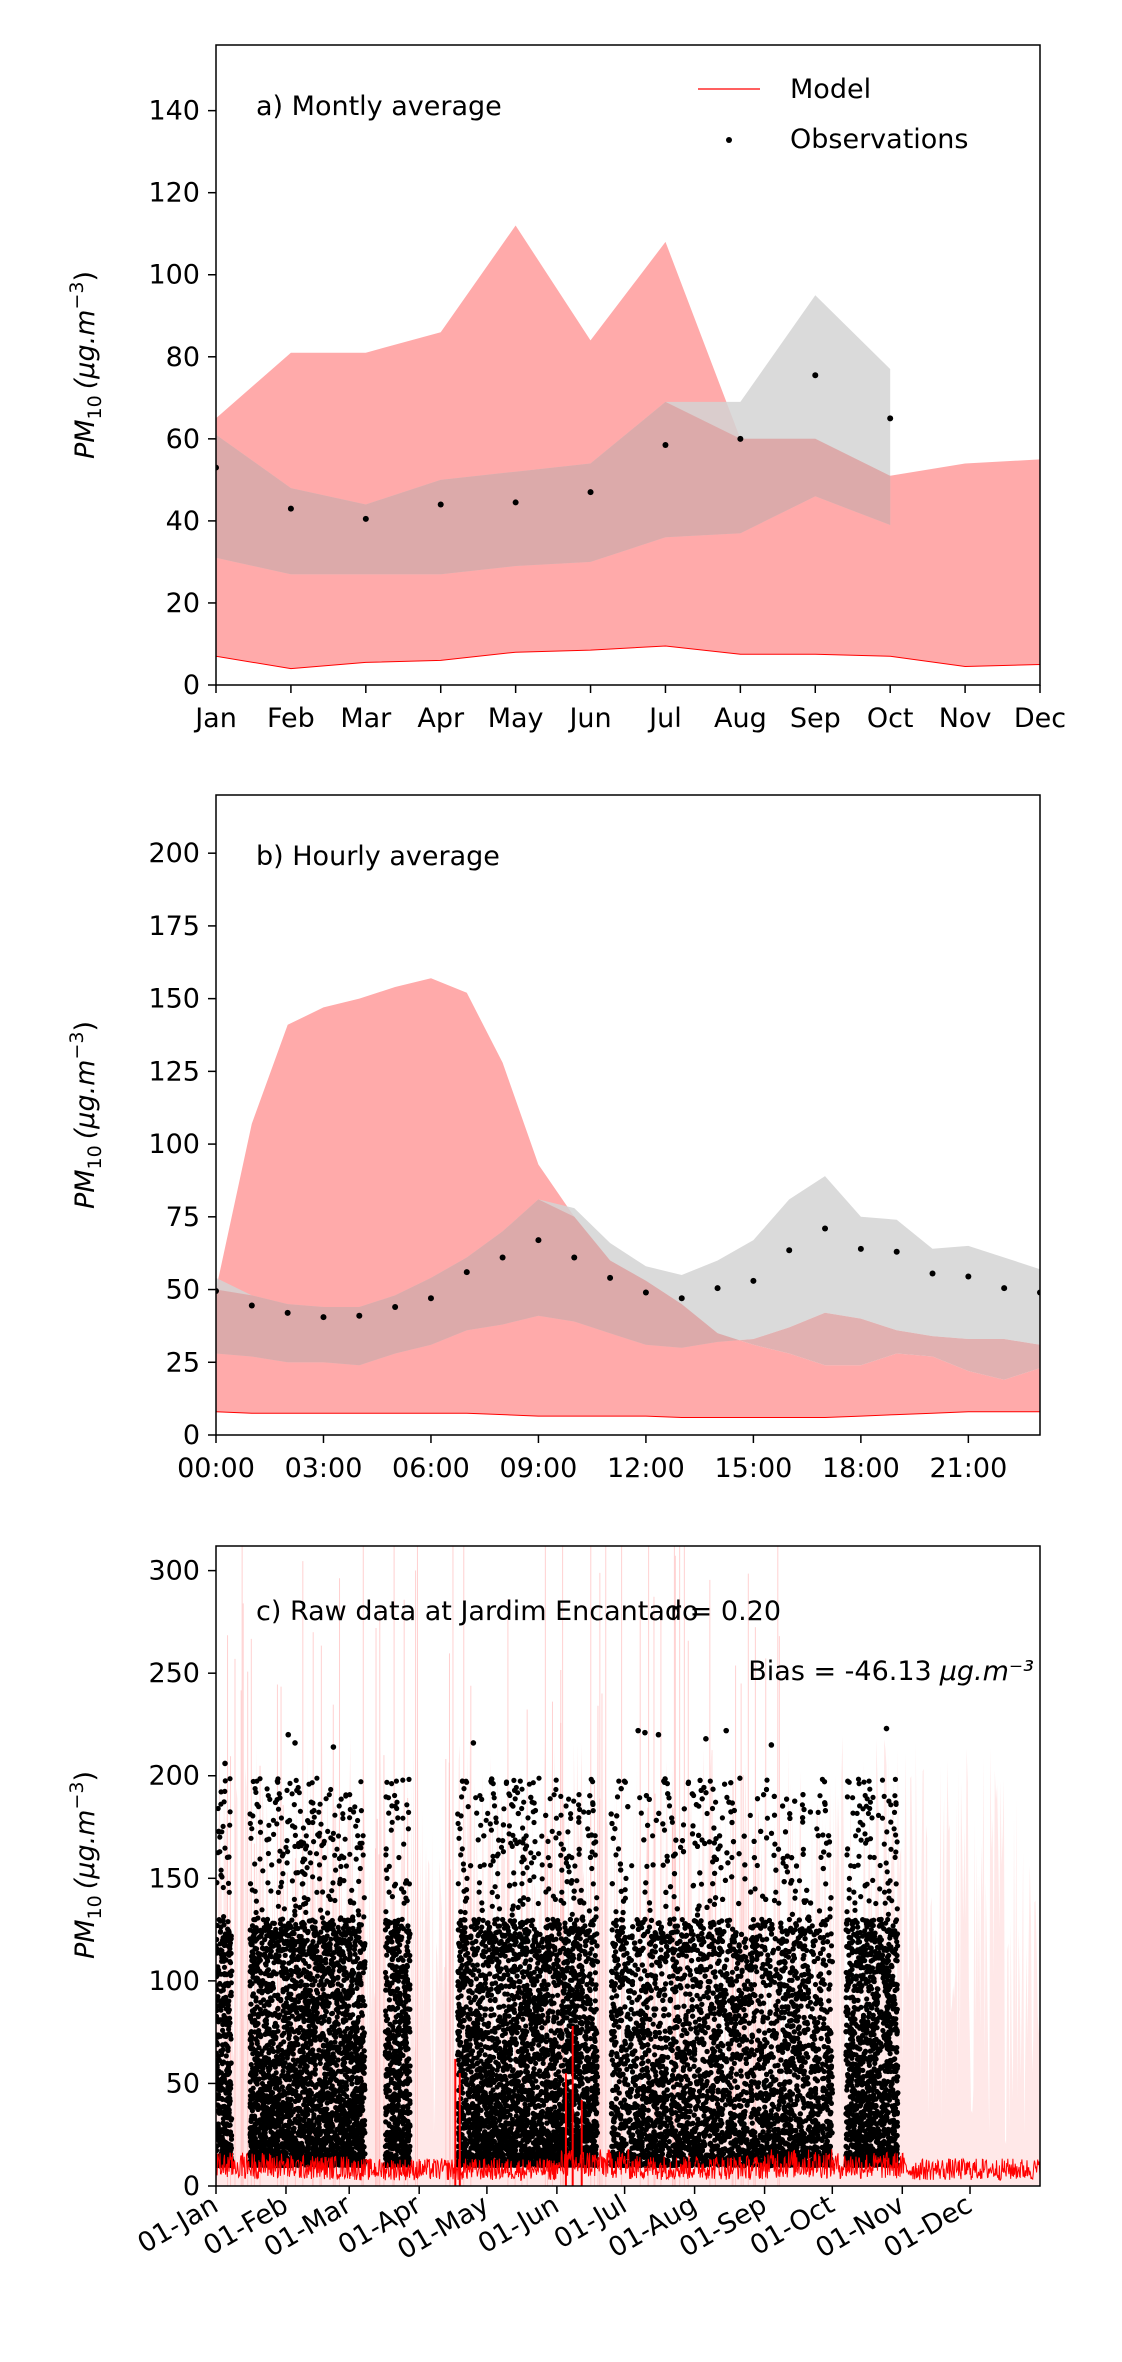  Describe the element at coordinates (216, 1468) in the screenshot. I see `b-xtick-label: 00:00` at that location.